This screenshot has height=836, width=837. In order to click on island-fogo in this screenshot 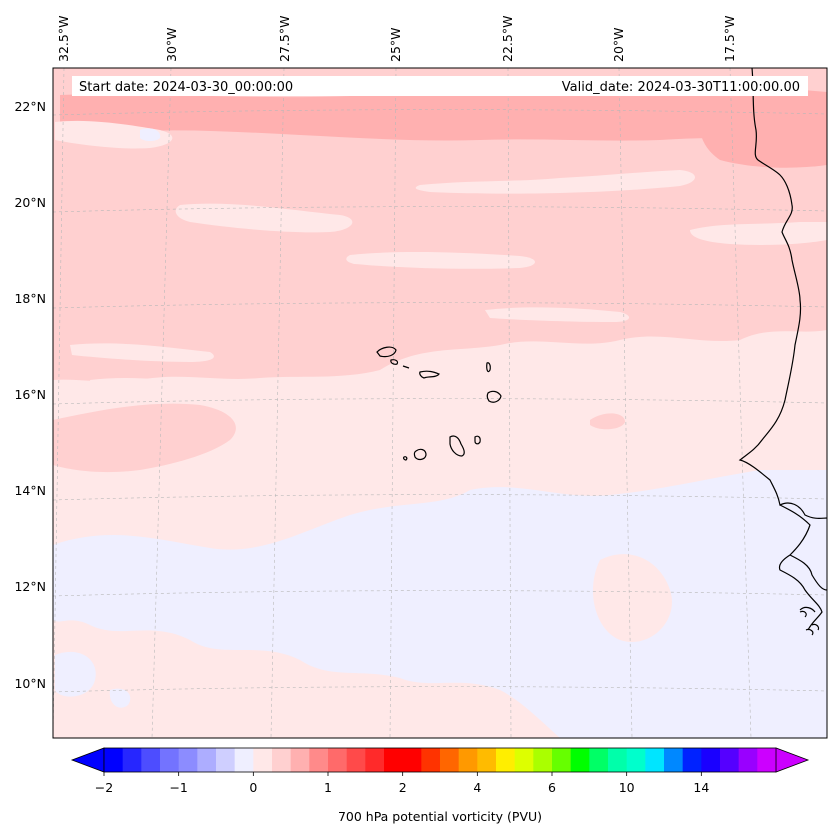, I will do `click(420, 454)`.